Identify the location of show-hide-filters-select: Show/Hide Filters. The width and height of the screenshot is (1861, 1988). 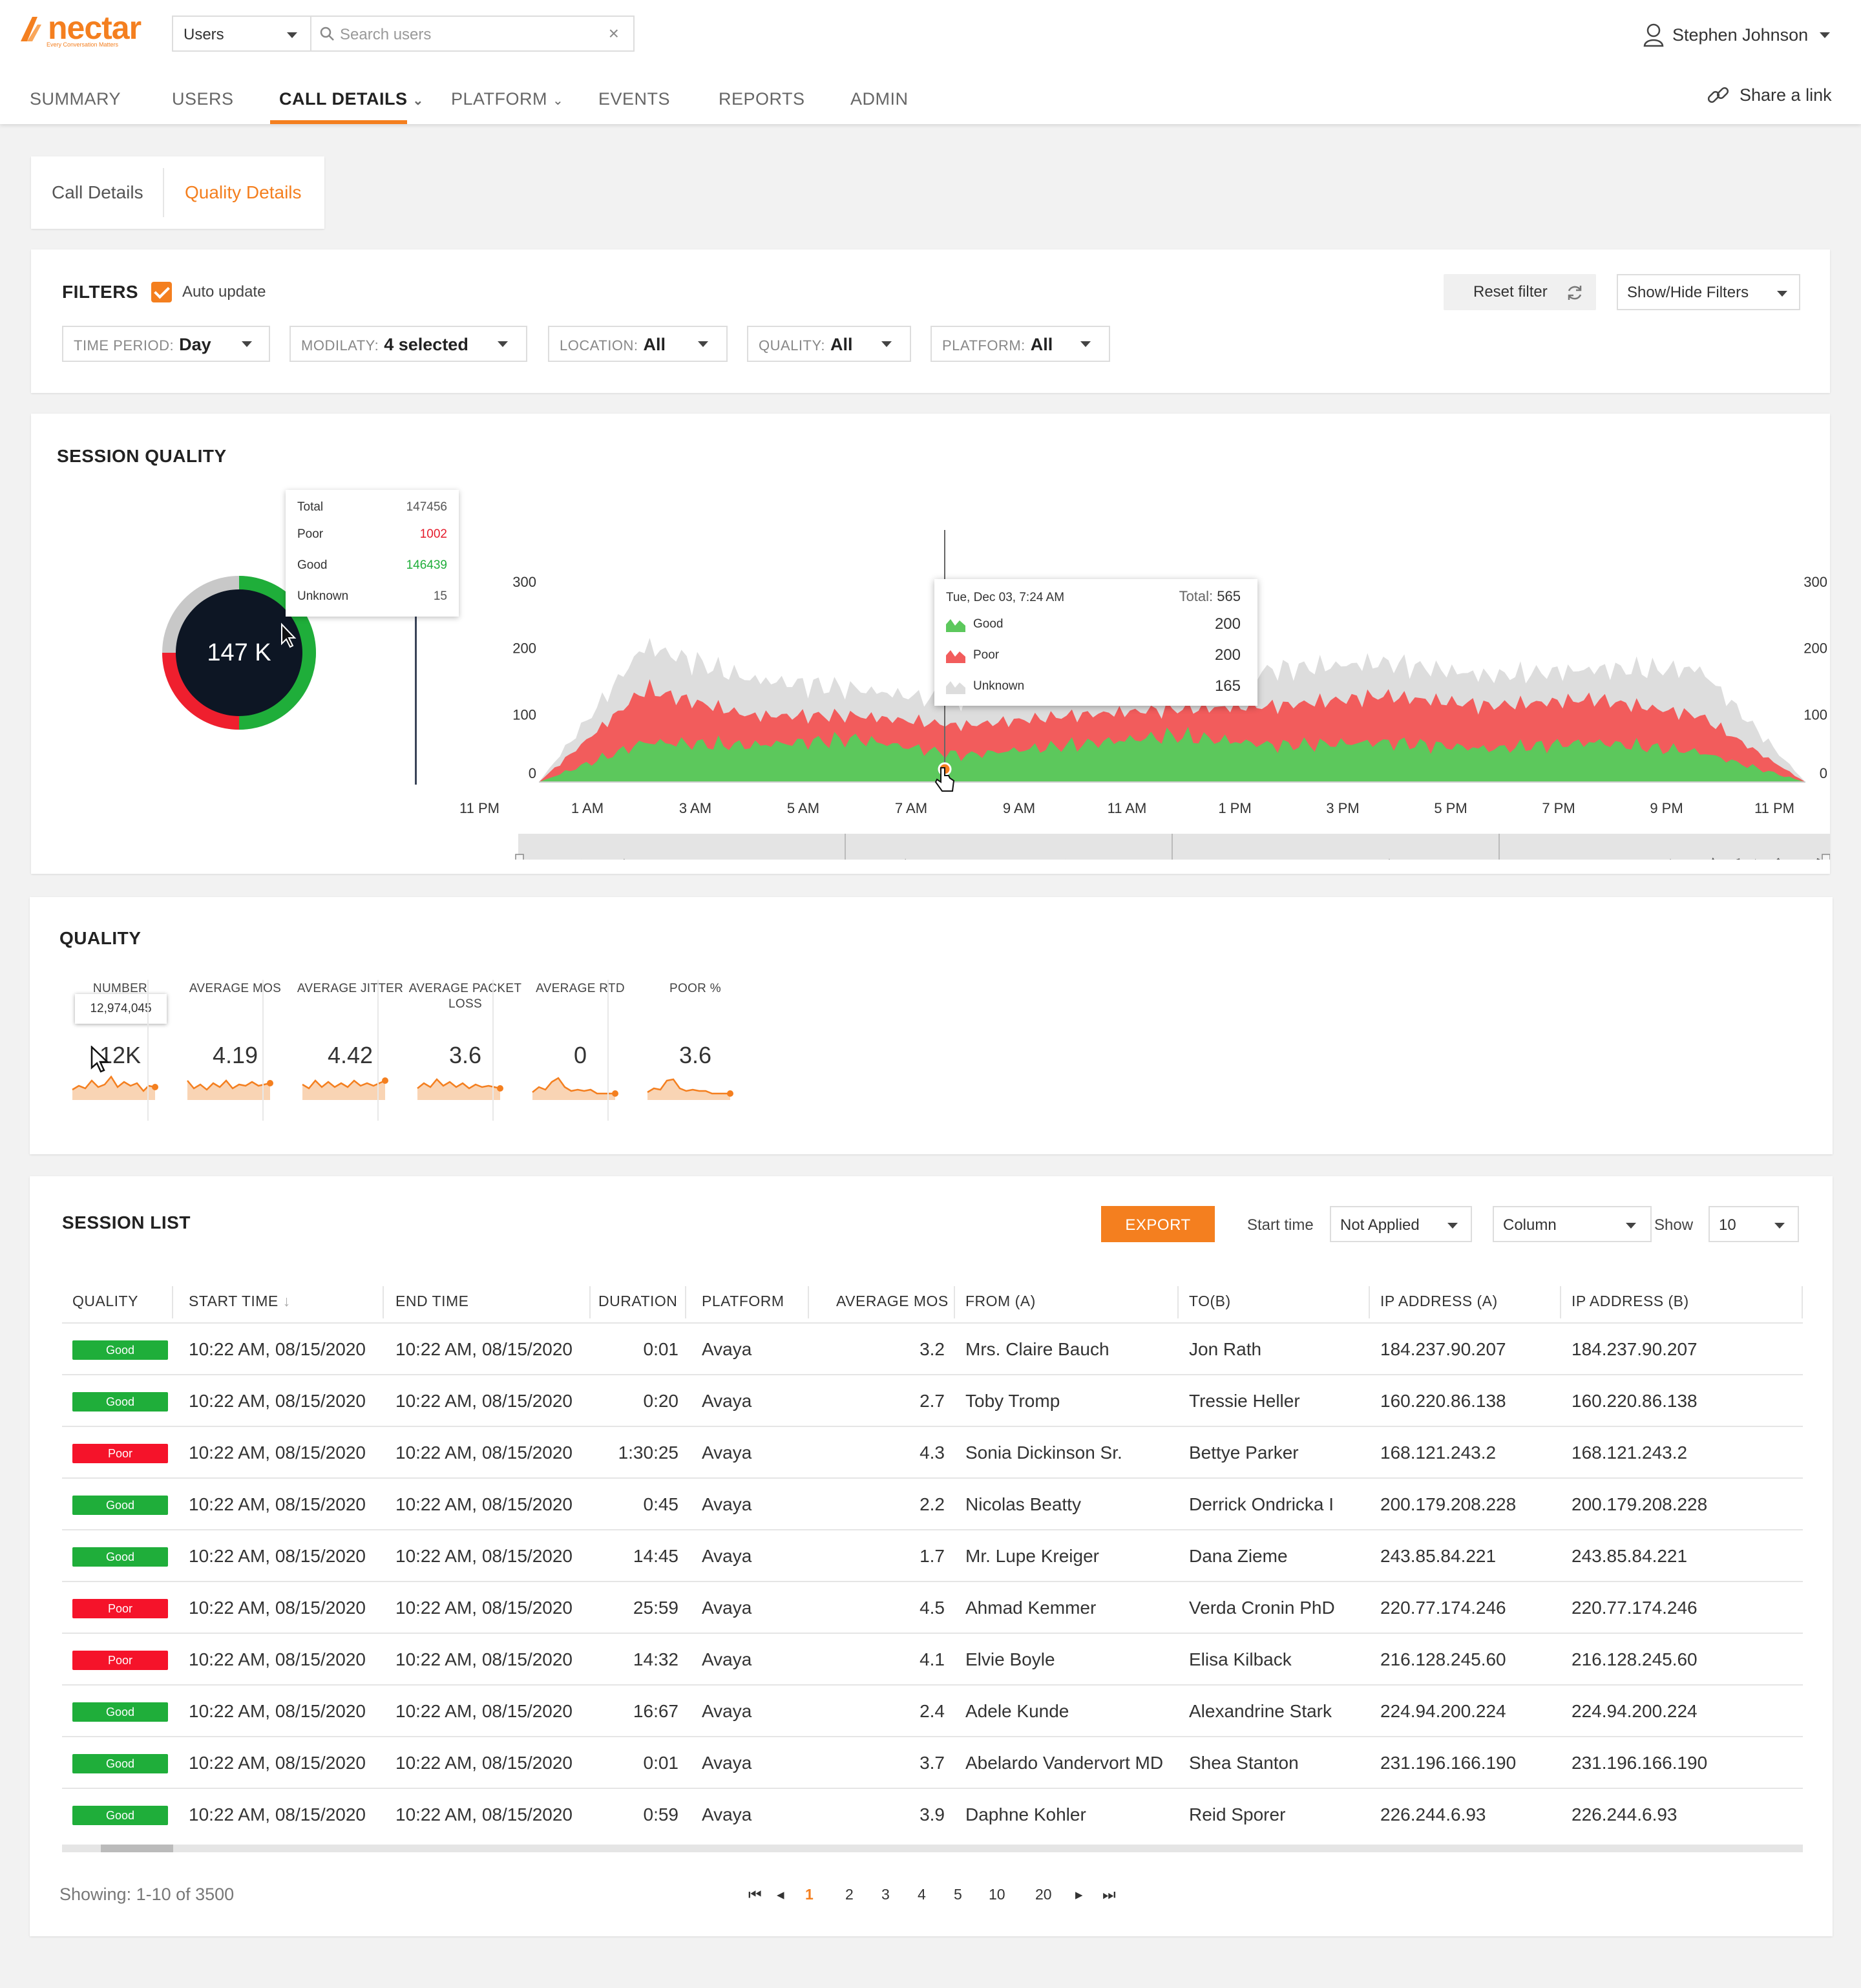
(1708, 292).